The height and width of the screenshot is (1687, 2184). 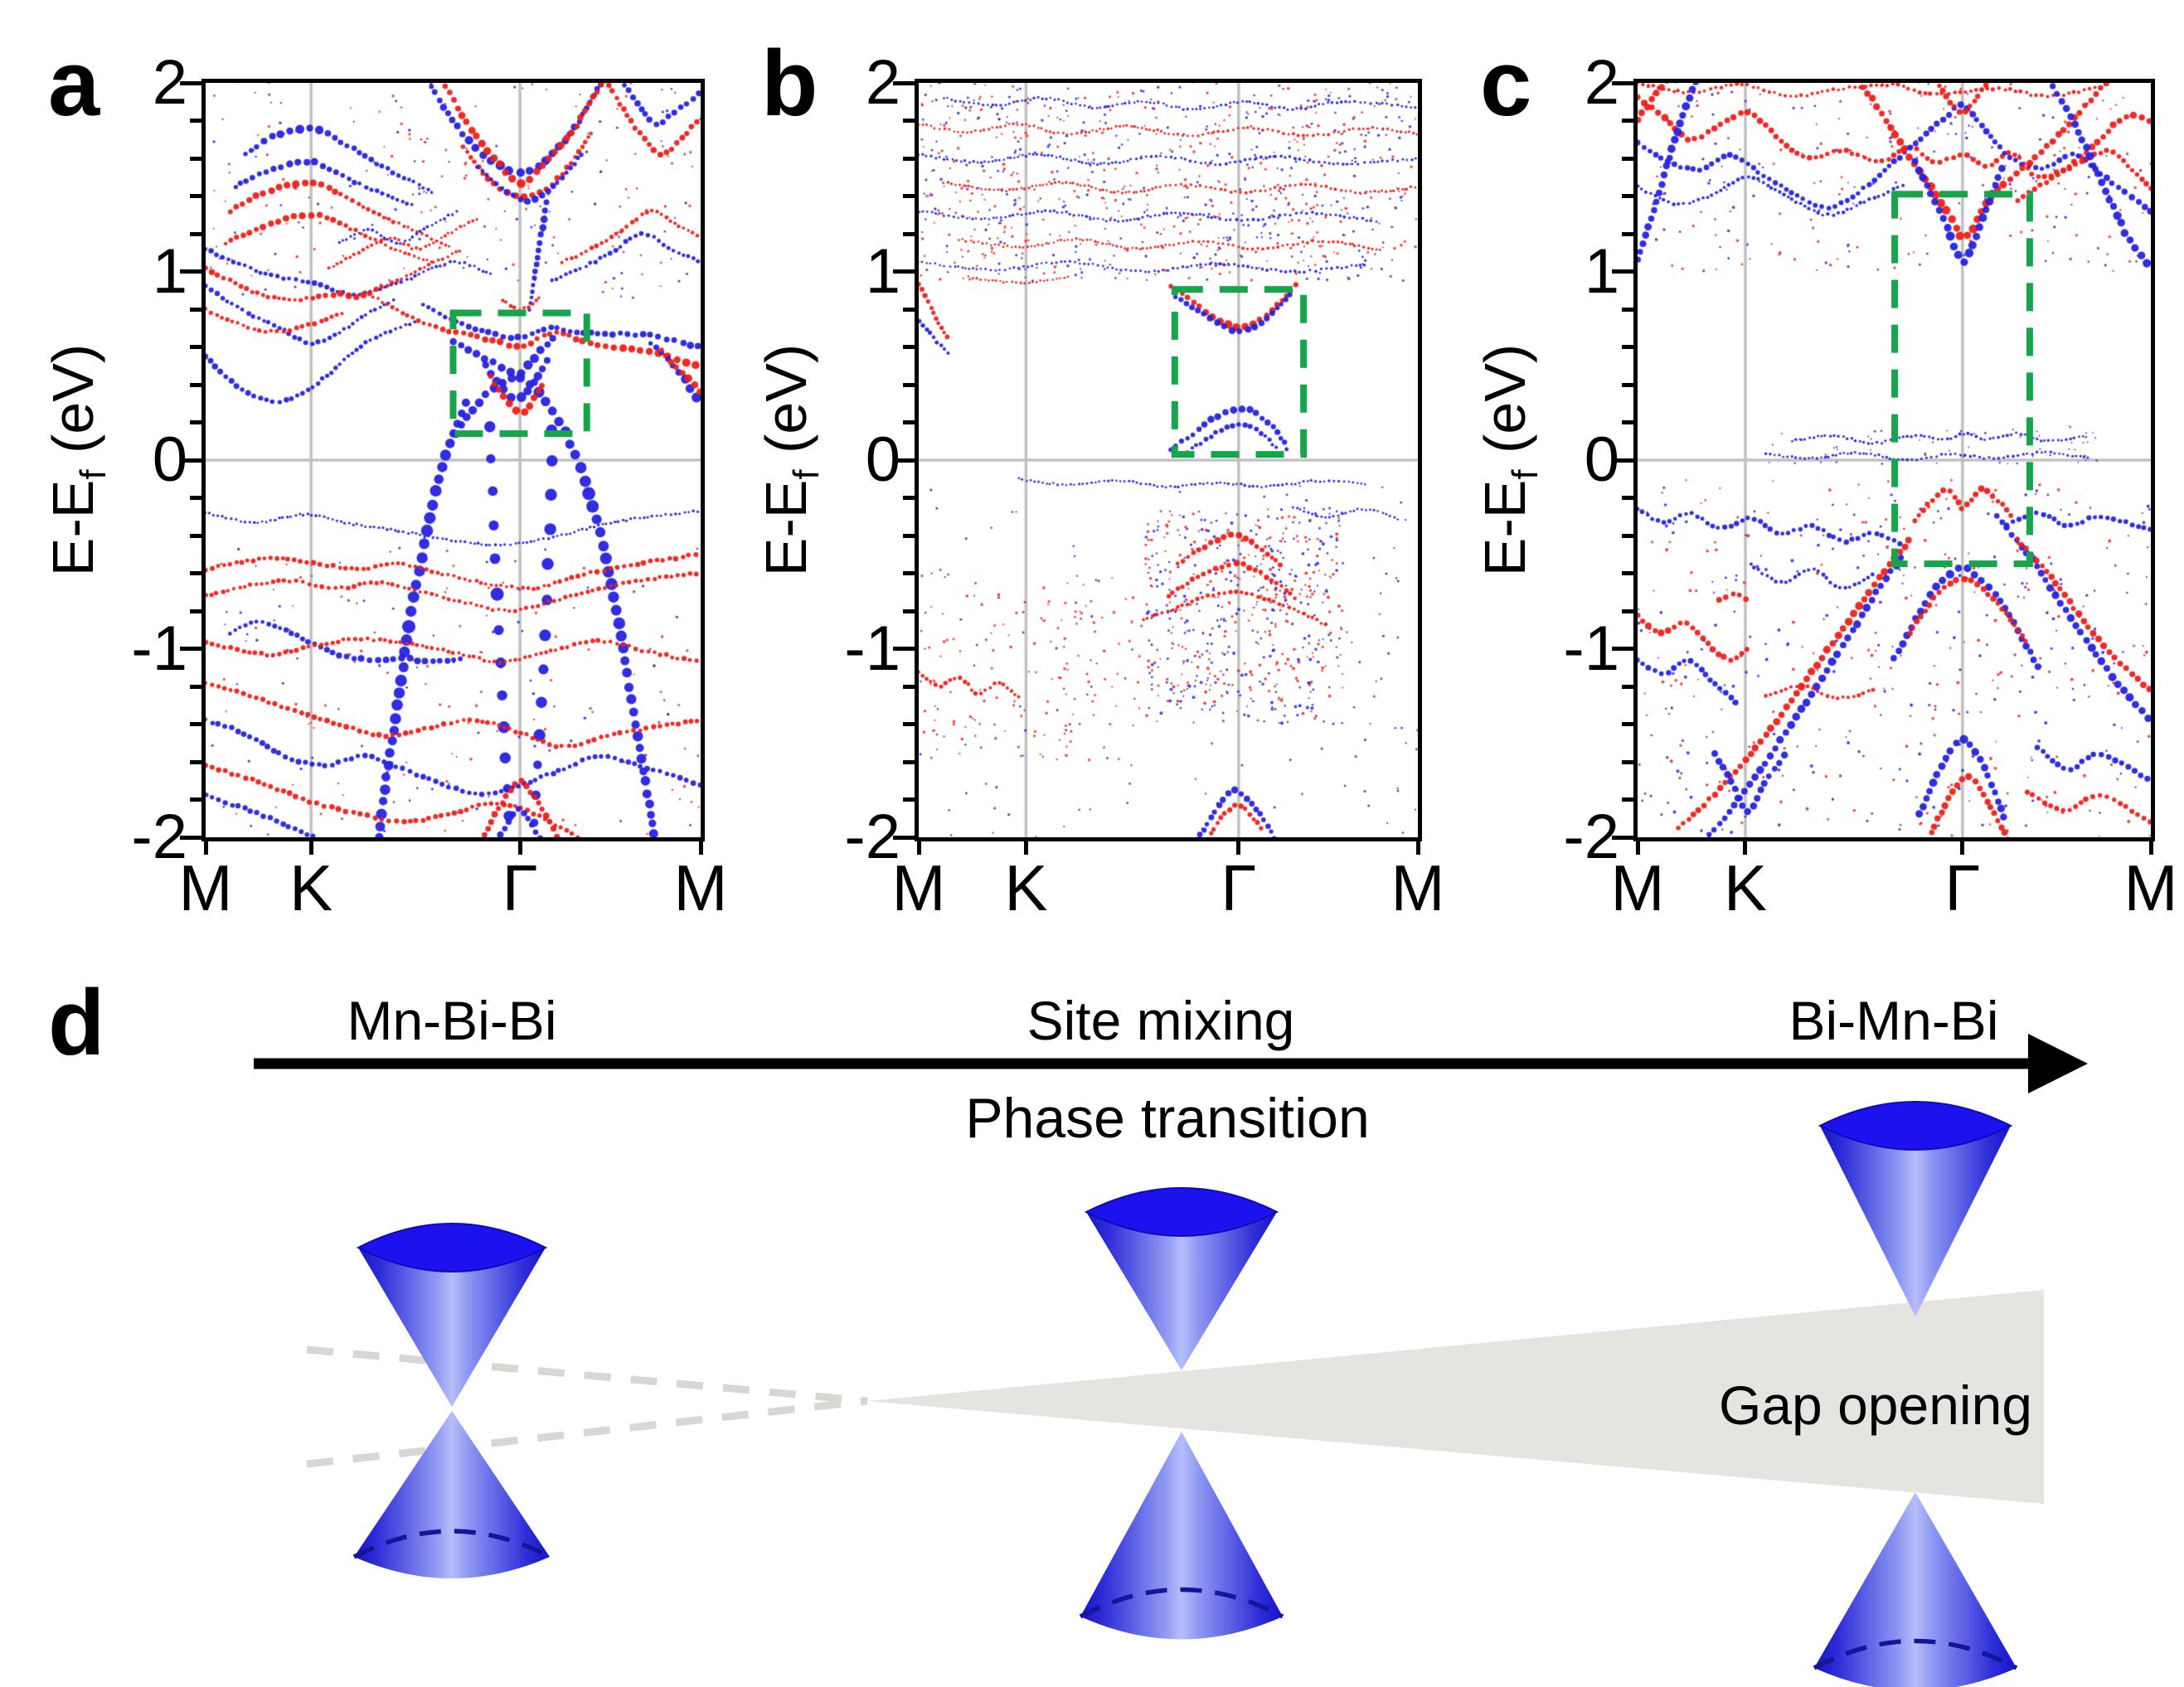 What do you see at coordinates (1167, 1118) in the screenshot?
I see `phase-transition-label: Phase transition` at bounding box center [1167, 1118].